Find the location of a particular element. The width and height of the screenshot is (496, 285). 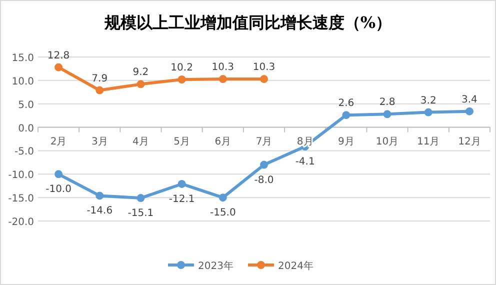

data-label: 10.2 is located at coordinates (181, 68).